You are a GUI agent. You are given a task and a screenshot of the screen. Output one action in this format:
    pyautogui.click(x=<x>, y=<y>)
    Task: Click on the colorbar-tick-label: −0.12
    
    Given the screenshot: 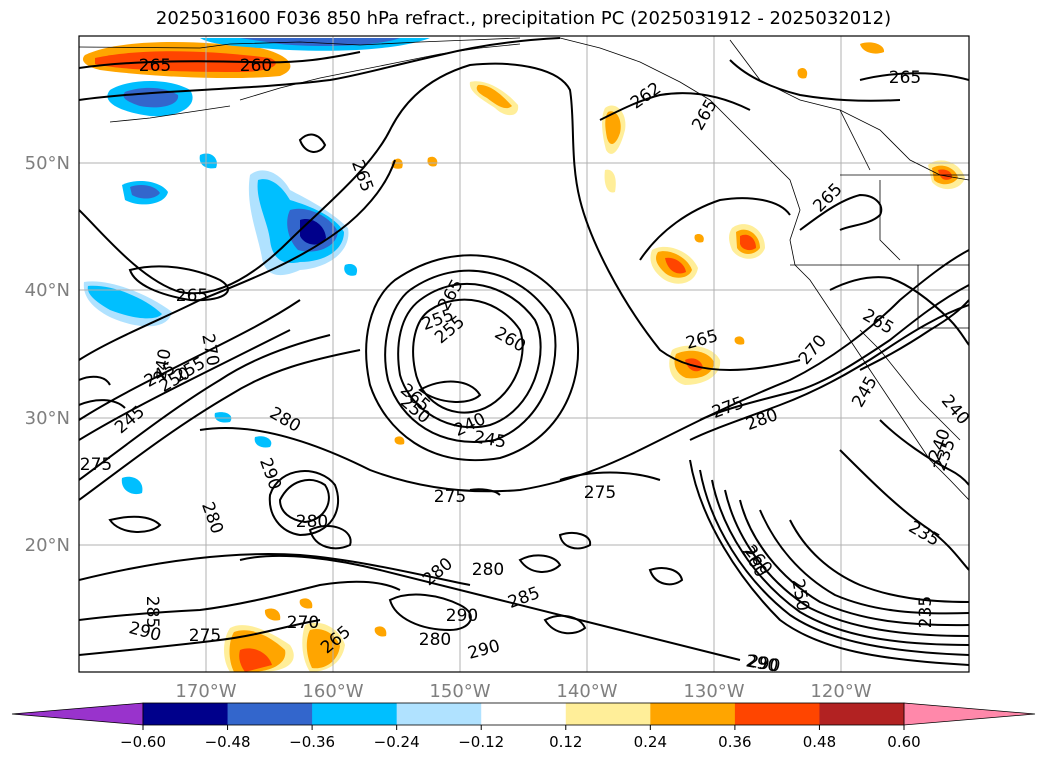 What is the action you would take?
    pyautogui.click(x=481, y=742)
    